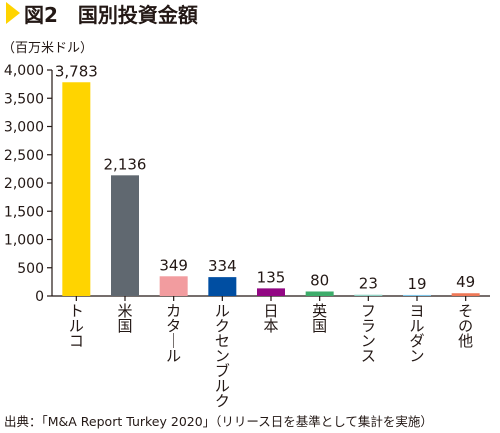 The height and width of the screenshot is (433, 500). I want to click on figure-title: 図2 国別投資金額, so click(111, 15).